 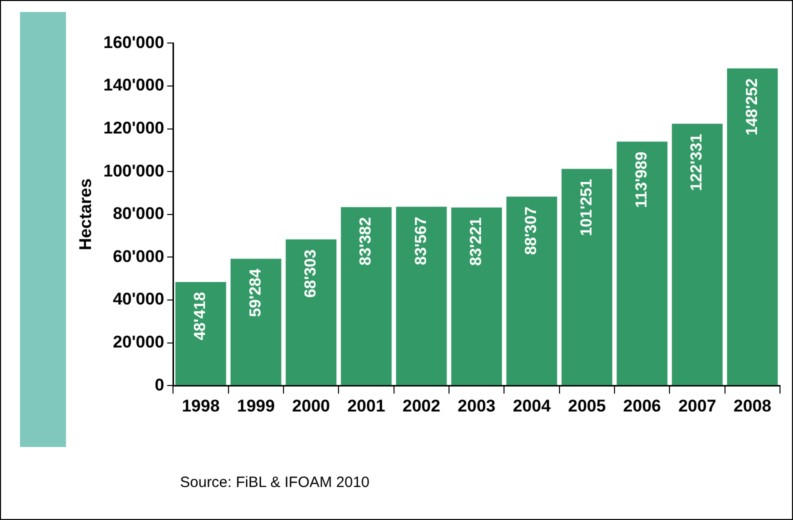 What do you see at coordinates (587, 207) in the screenshot?
I see `data-label: 101'251` at bounding box center [587, 207].